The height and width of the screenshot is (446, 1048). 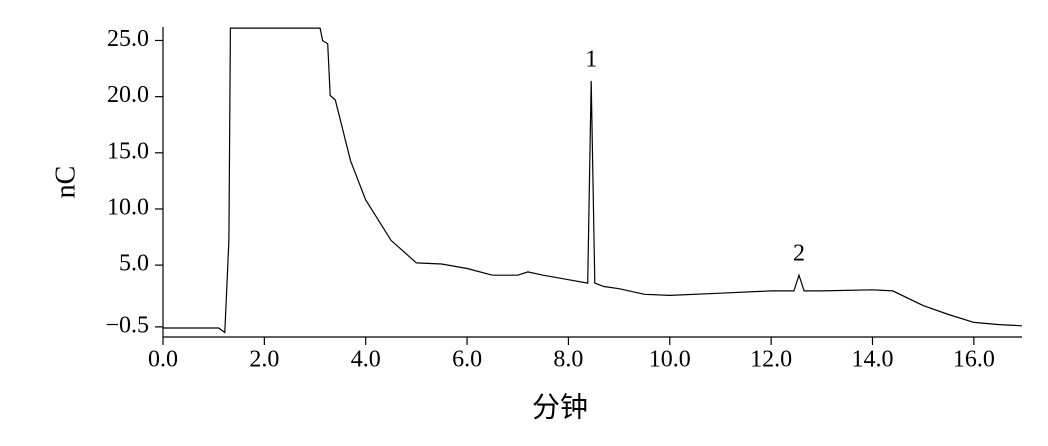 I want to click on y-axis-label: nC, so click(x=65, y=182).